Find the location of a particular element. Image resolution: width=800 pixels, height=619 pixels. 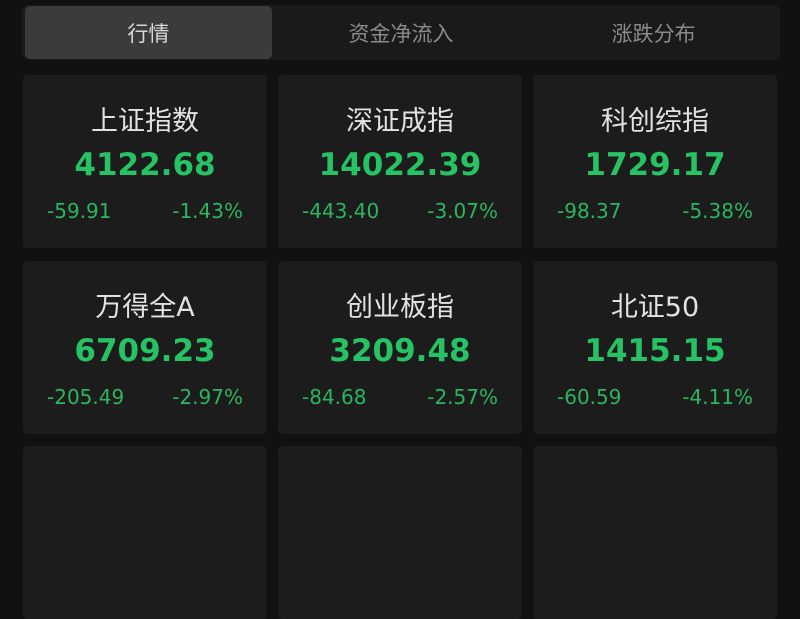

index-change: -443.40 is located at coordinates (341, 211).